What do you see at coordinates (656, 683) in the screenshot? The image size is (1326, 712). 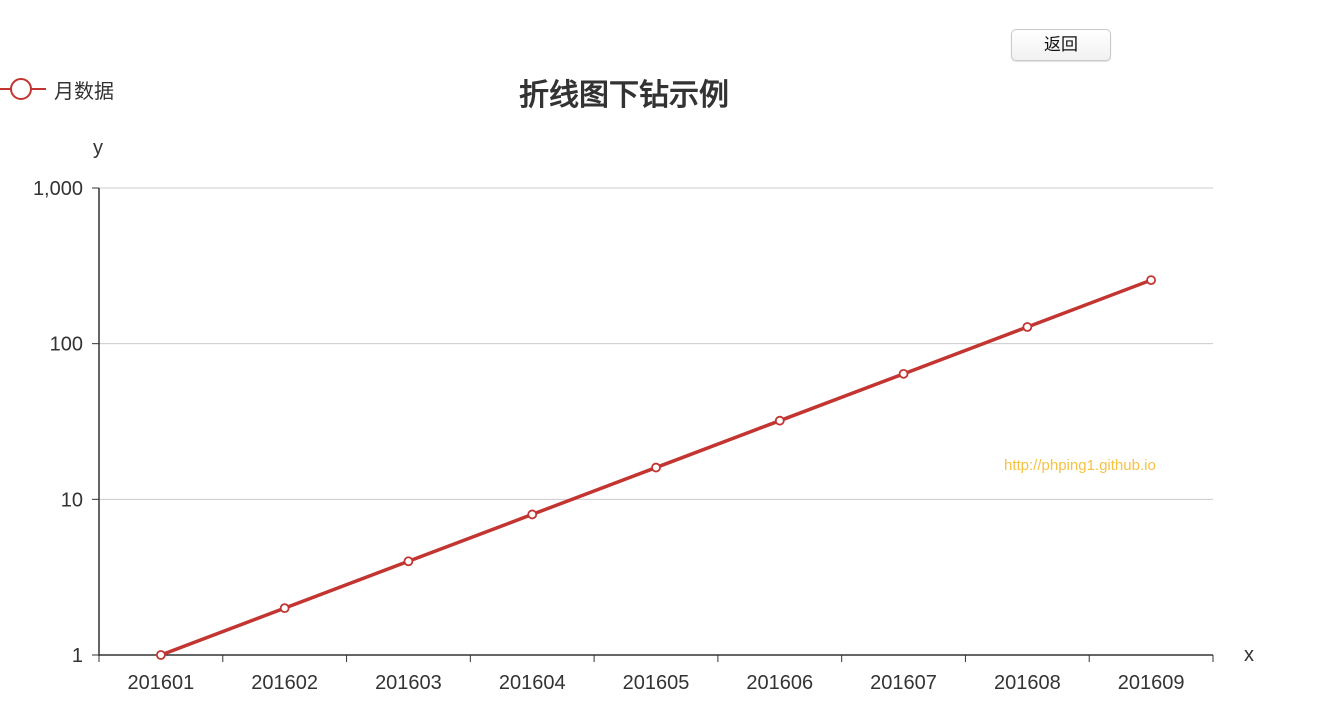 I see `x-tick-label: 201605` at bounding box center [656, 683].